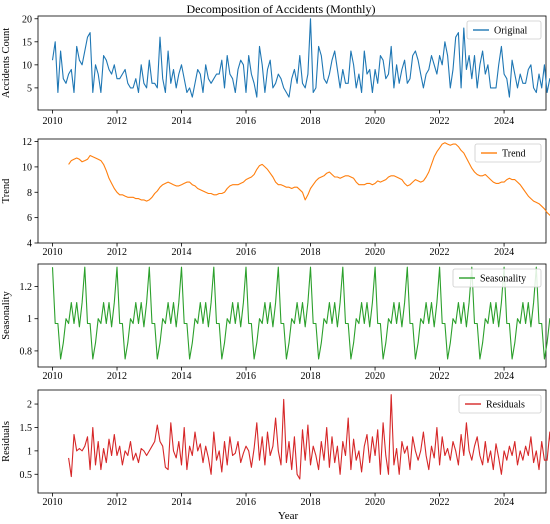  What do you see at coordinates (29, 218) in the screenshot?
I see `y-tick-label: 6` at bounding box center [29, 218].